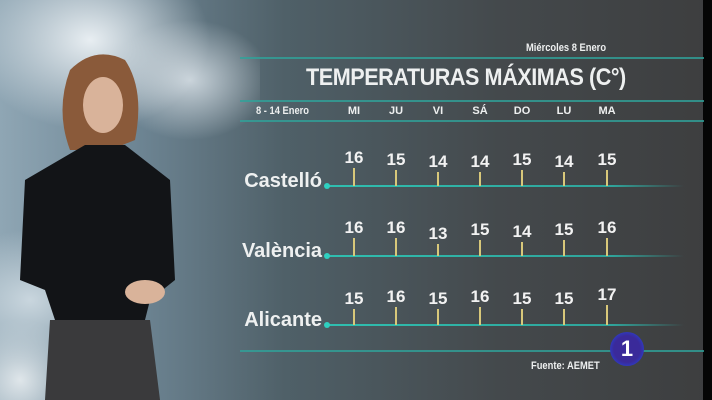 This screenshot has width=712, height=400. What do you see at coordinates (283, 320) in the screenshot?
I see `city-label: Alicante` at bounding box center [283, 320].